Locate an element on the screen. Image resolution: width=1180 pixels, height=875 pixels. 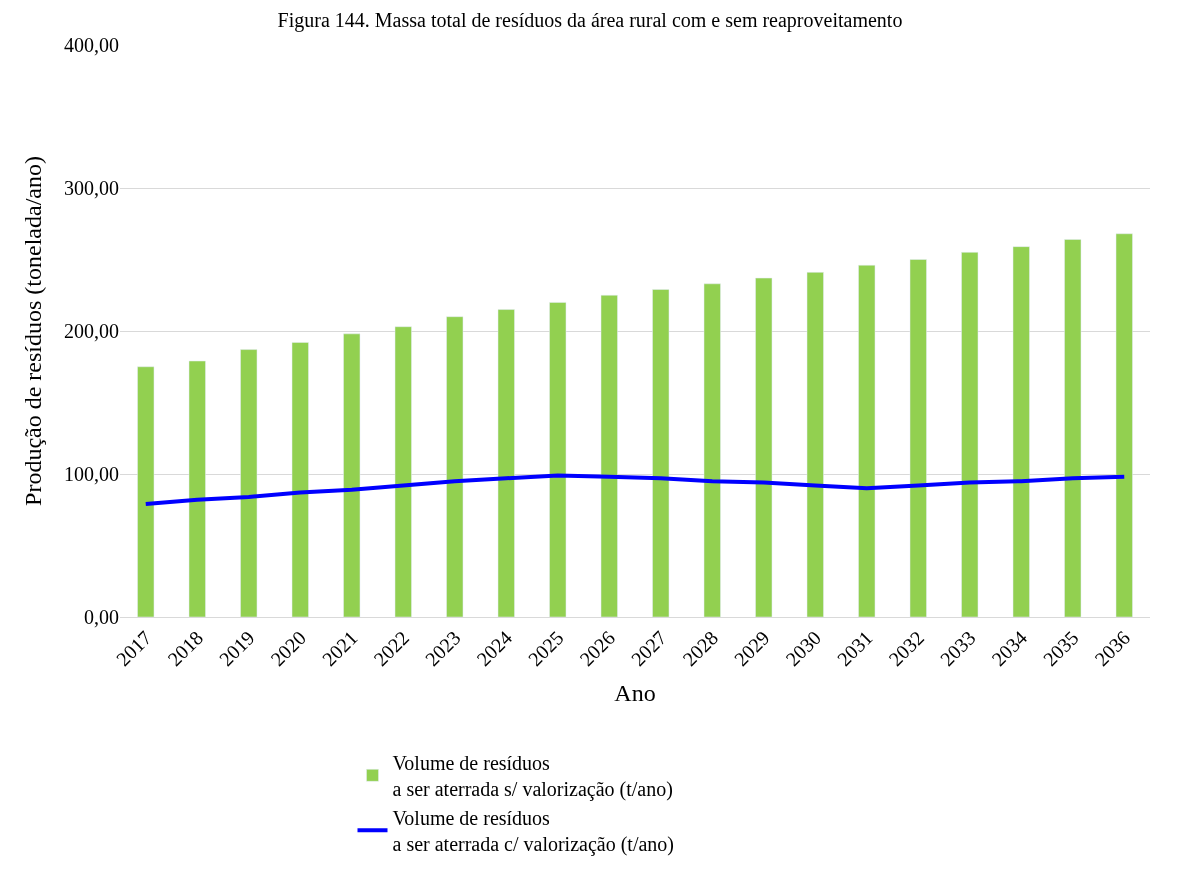
chart-title: Figura 144. Massa total de resíduos da área rural com e sem reaproveitamento is located at coordinates (590, 21).